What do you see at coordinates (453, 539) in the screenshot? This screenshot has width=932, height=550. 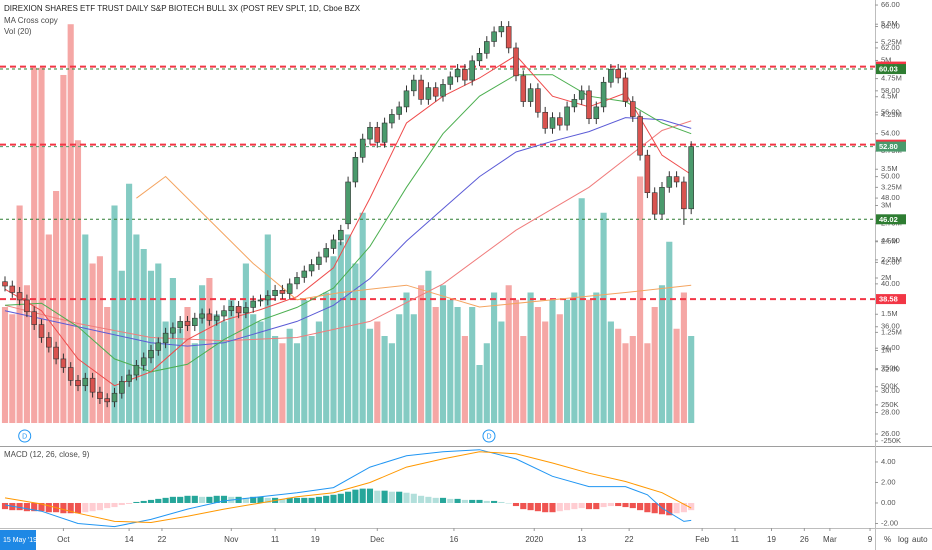 I see `x-tick-label: 16` at bounding box center [453, 539].